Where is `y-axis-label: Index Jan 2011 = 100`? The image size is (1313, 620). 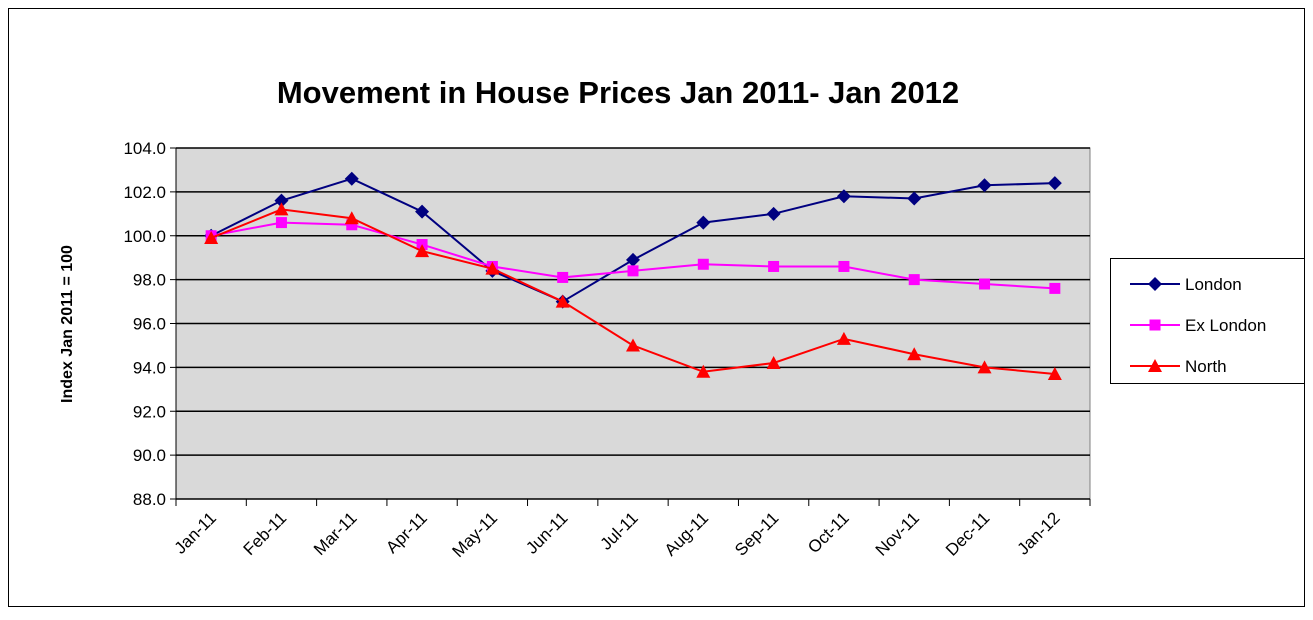
y-axis-label: Index Jan 2011 = 100 is located at coordinates (67, 324).